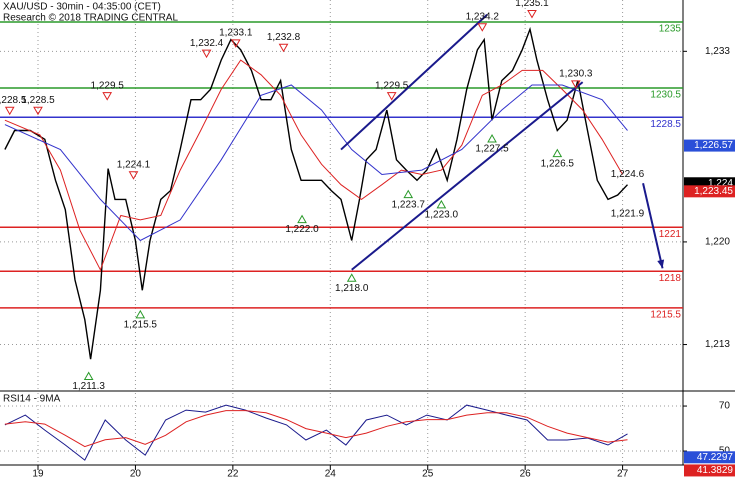 The height and width of the screenshot is (480, 735). Describe the element at coordinates (233, 474) in the screenshot. I see `x-tick-label: 22` at that location.